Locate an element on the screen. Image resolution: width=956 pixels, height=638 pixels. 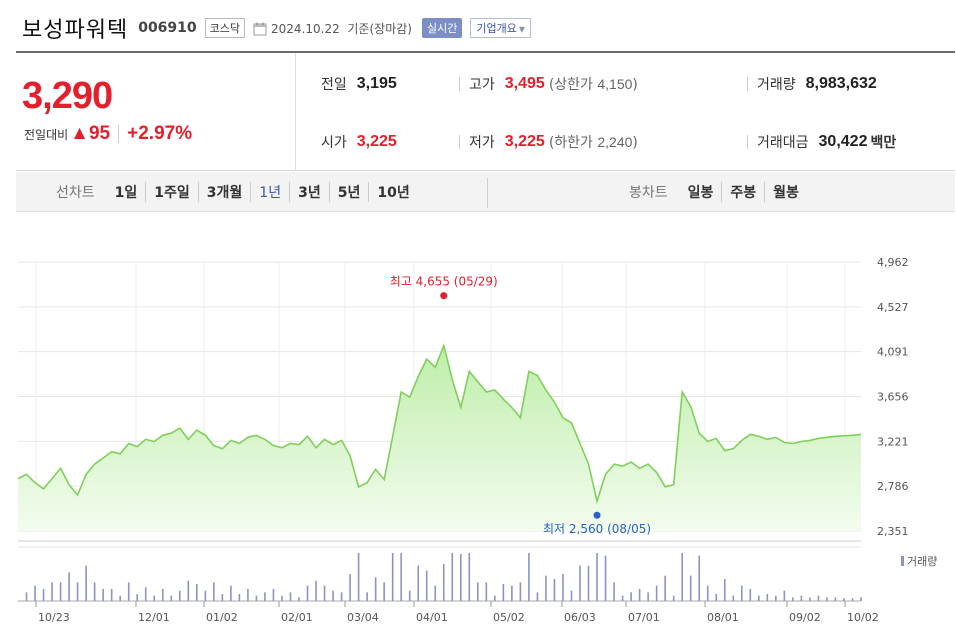
tab-monthly: 월봉 is located at coordinates (785, 192).